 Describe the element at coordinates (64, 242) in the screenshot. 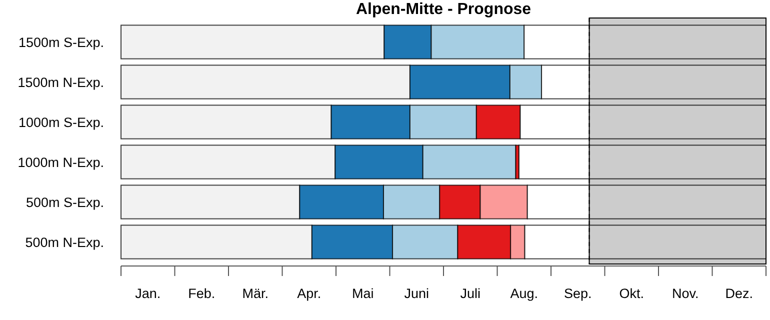

I see `y-tick-label: 500m N-Exp.` at that location.